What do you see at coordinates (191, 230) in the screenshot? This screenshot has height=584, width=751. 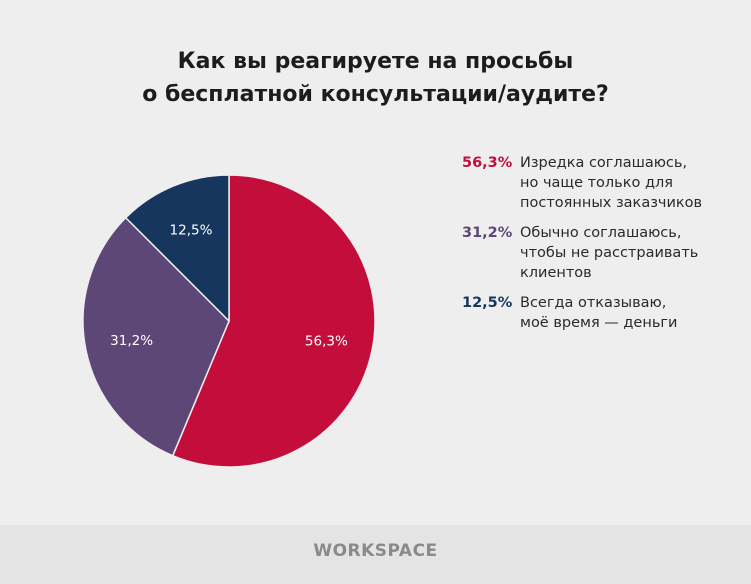 I see `slice-label: 12,5%` at bounding box center [191, 230].